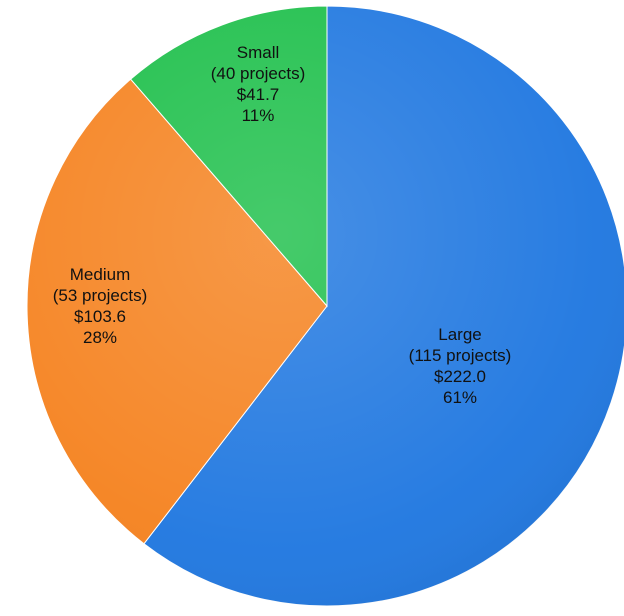 This screenshot has width=624, height=616. Describe the element at coordinates (258, 73) in the screenshot. I see `slice-label-projects-small: (40 projects)` at that location.